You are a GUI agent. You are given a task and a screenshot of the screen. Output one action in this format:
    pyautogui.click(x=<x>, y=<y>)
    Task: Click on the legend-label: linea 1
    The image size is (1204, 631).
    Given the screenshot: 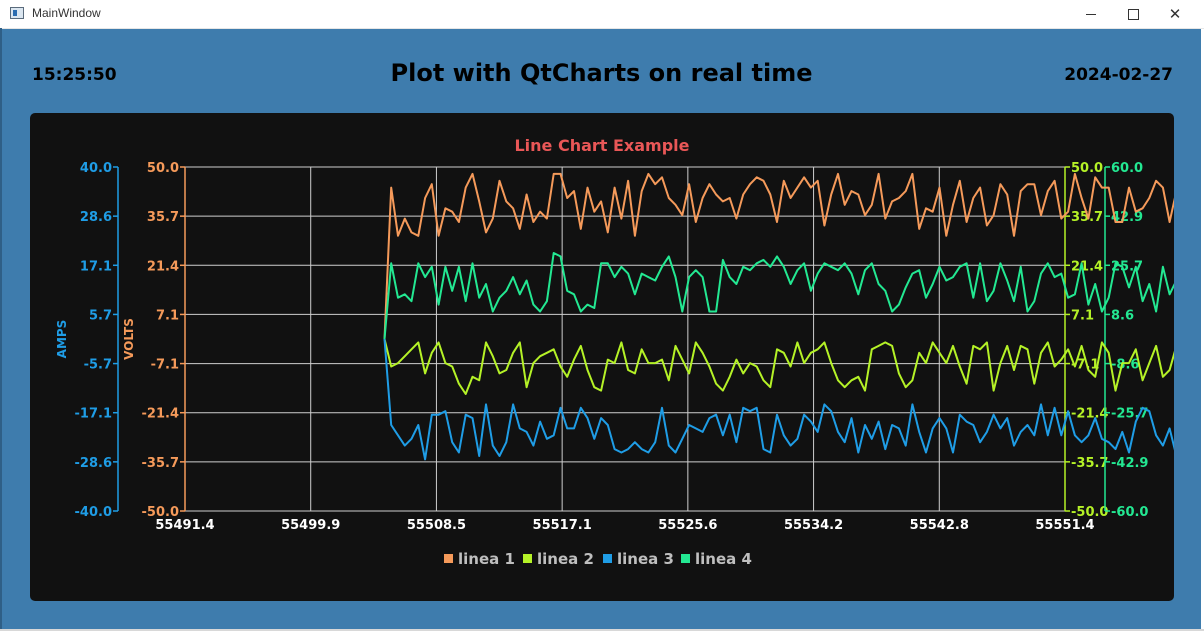 What is the action you would take?
    pyautogui.click(x=486, y=559)
    